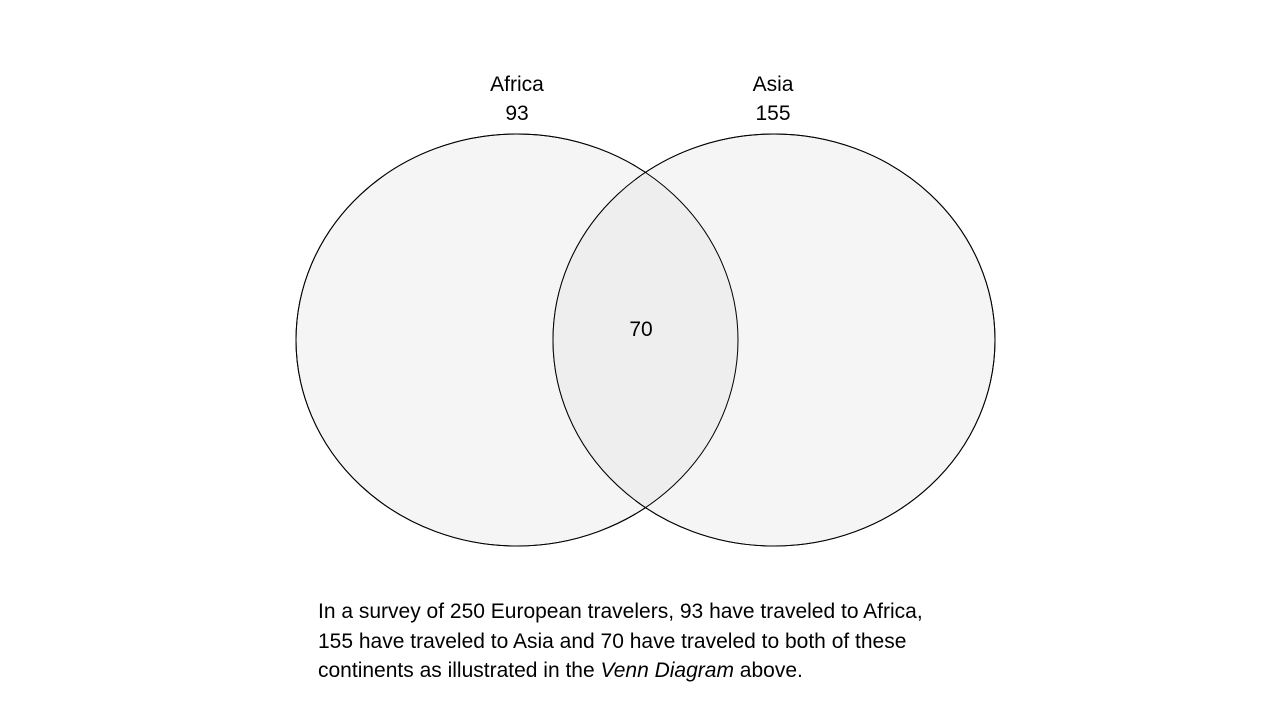  What do you see at coordinates (517, 84) in the screenshot?
I see `africa-set-name: Africa` at bounding box center [517, 84].